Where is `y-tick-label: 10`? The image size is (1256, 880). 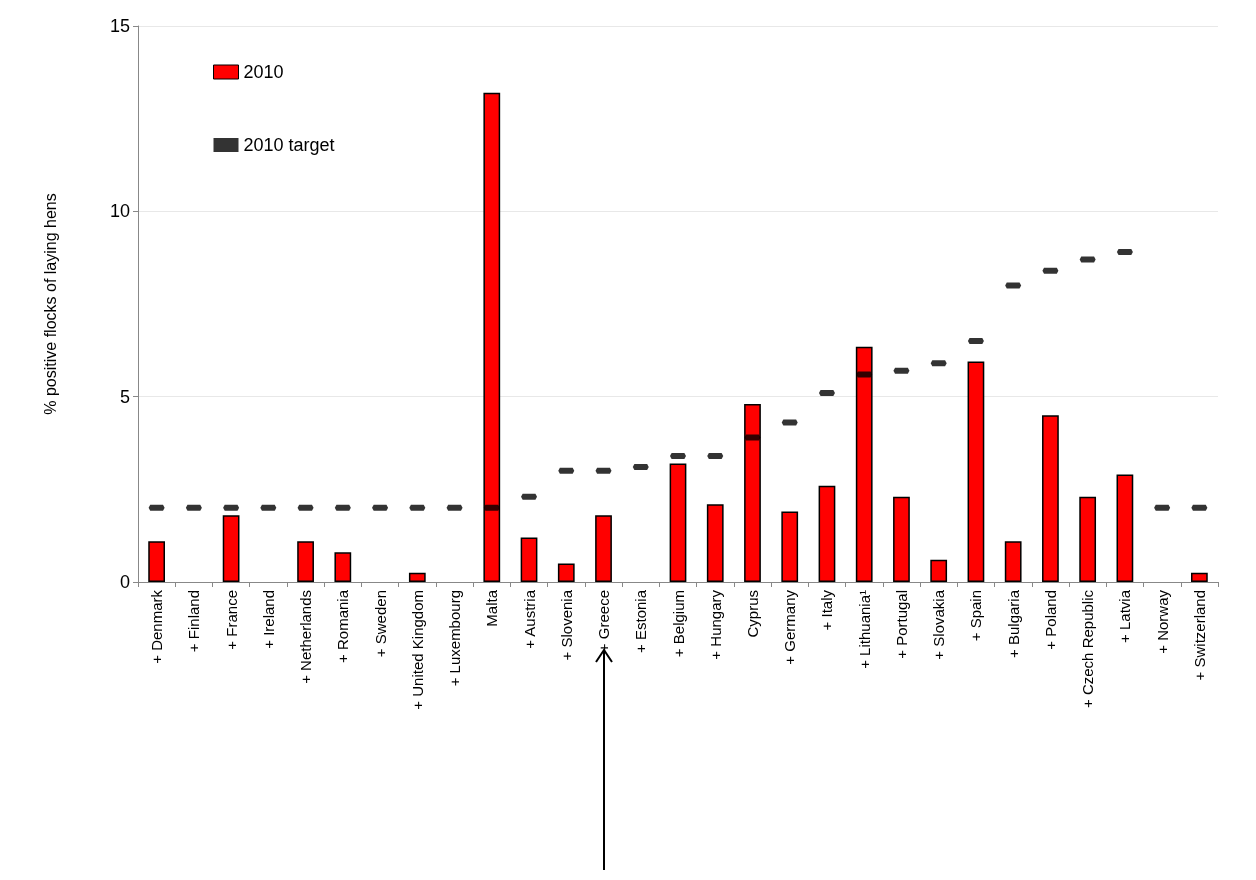 y-tick-label: 10 is located at coordinates (119, 211).